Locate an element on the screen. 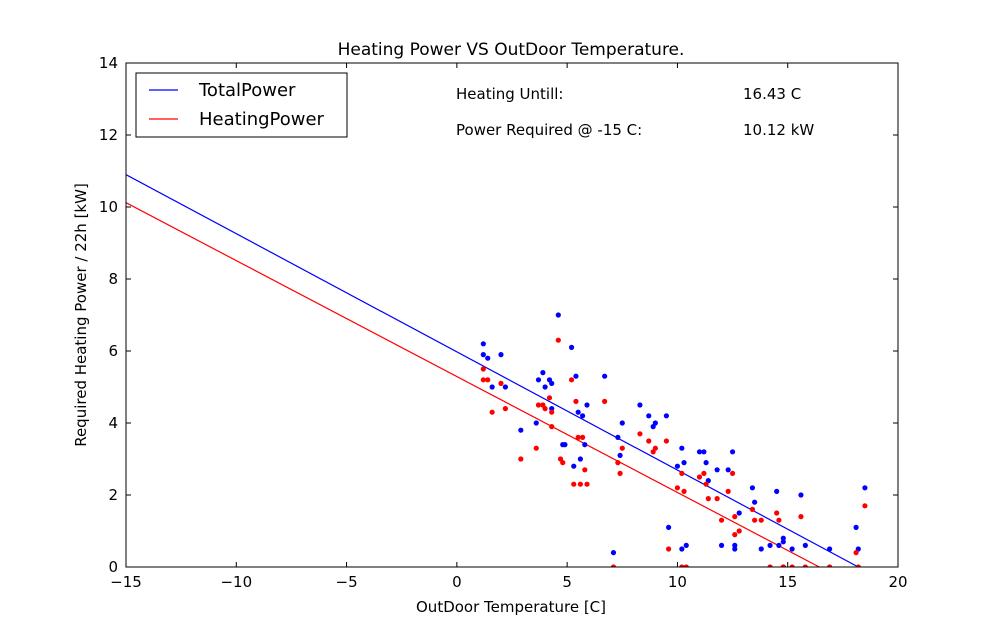 The height and width of the screenshot is (630, 997). x-tick-label: −10 is located at coordinates (236, 582).